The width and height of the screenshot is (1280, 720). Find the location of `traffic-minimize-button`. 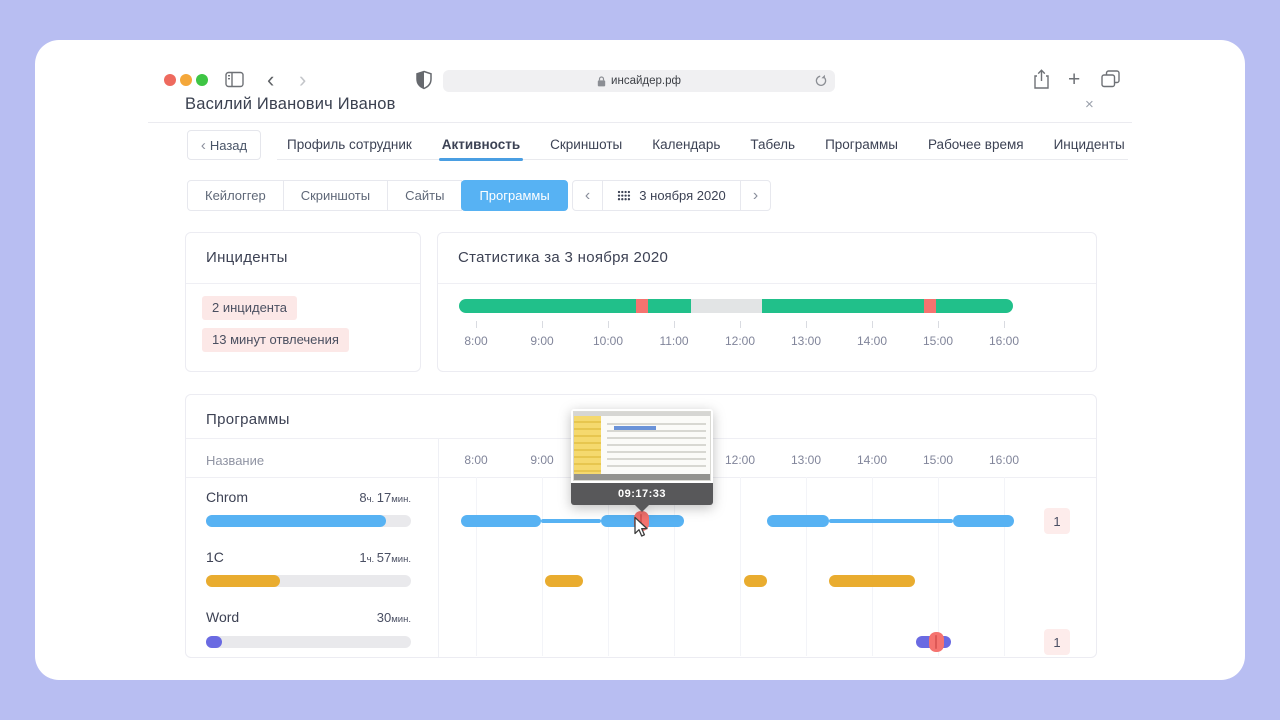

traffic-minimize-button is located at coordinates (186, 80).